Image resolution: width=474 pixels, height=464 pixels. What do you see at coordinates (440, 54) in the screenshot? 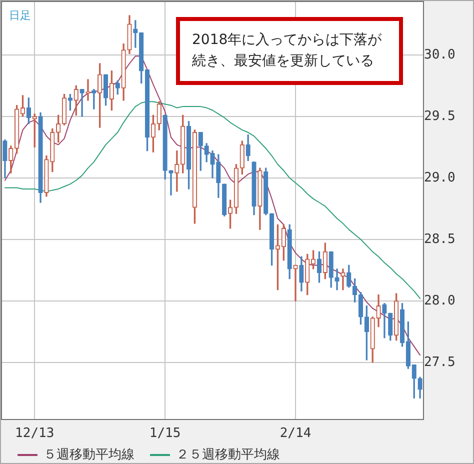
I see `y-tick-label: 30.0` at bounding box center [440, 54].